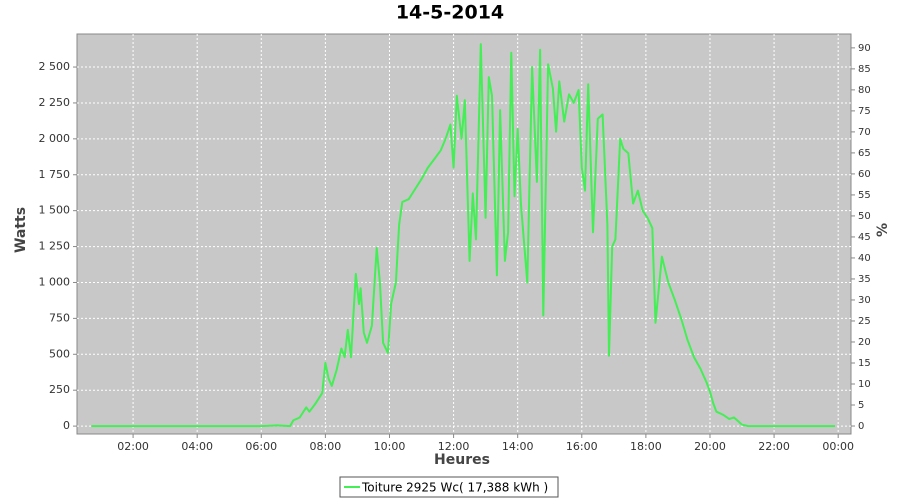 This screenshot has width=900, height=500. Describe the element at coordinates (66, 425) in the screenshot. I see `y-tick-label: 0` at that location.